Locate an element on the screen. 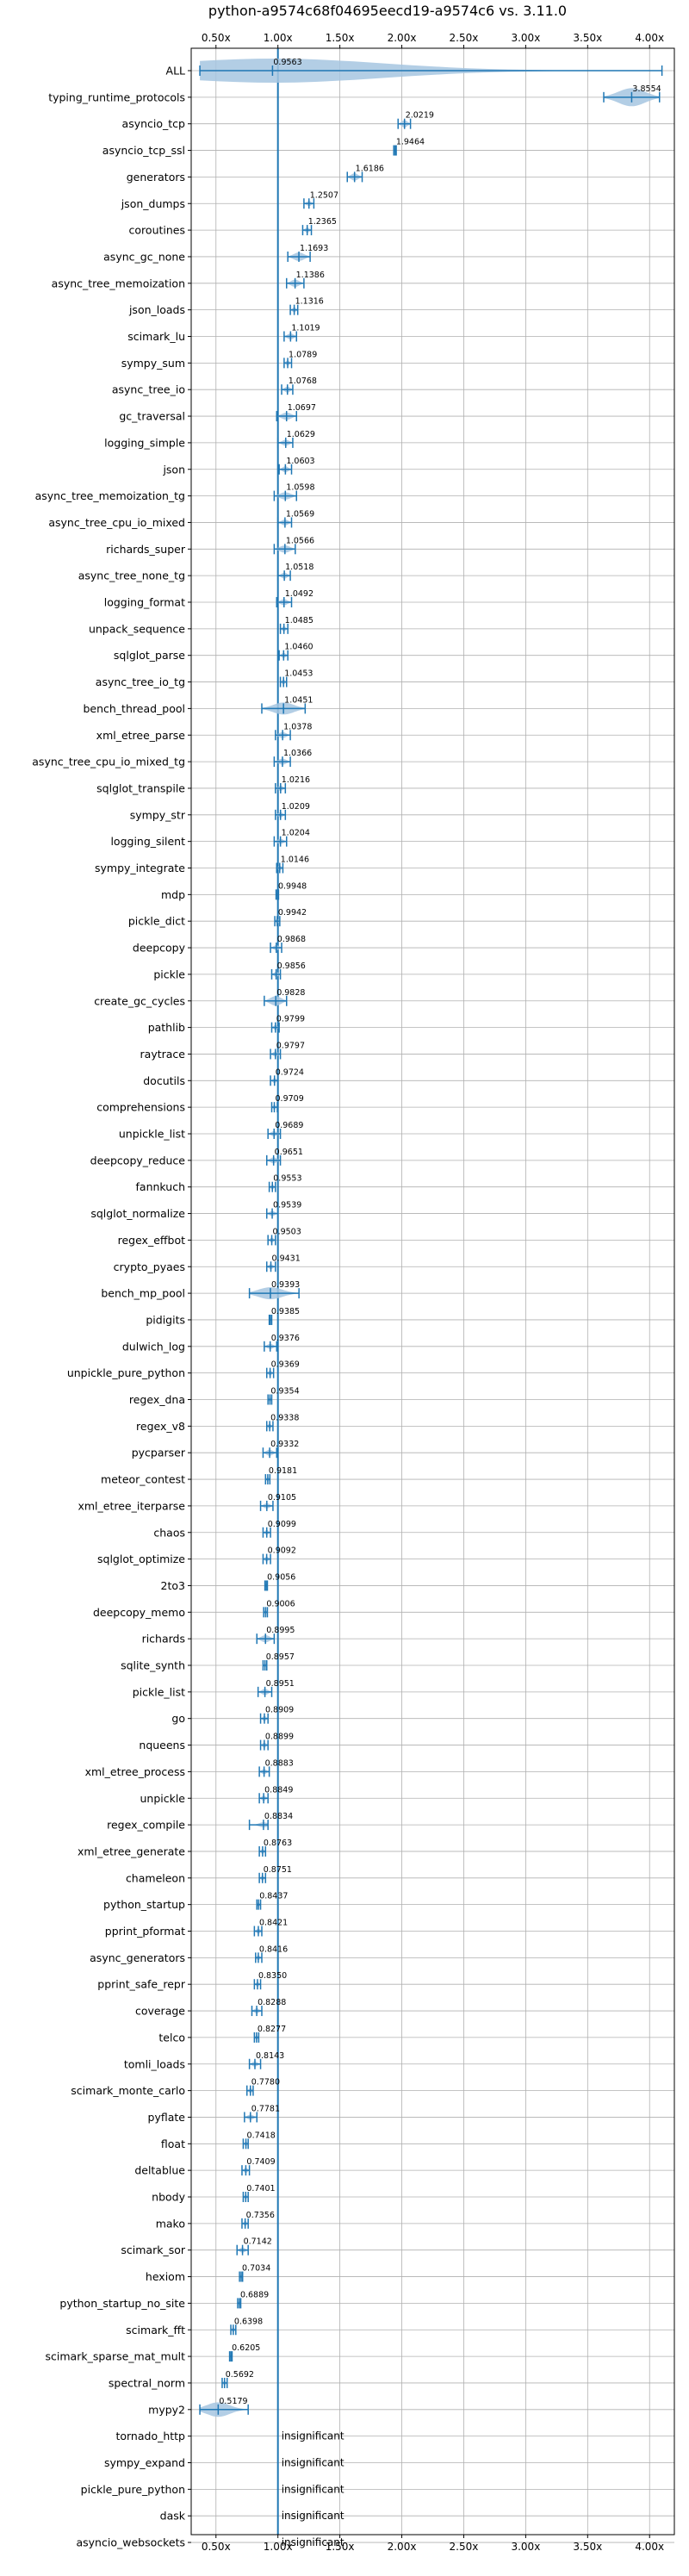 The height and width of the screenshot is (2576, 689). value-label: 0.9354 is located at coordinates (284, 1392).